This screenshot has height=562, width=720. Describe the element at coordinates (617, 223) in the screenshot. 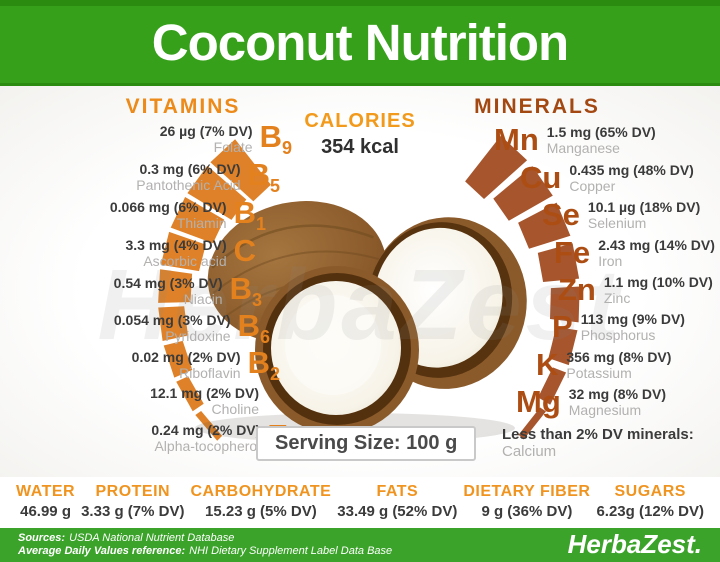

I see `mineral-name: Selenium` at that location.